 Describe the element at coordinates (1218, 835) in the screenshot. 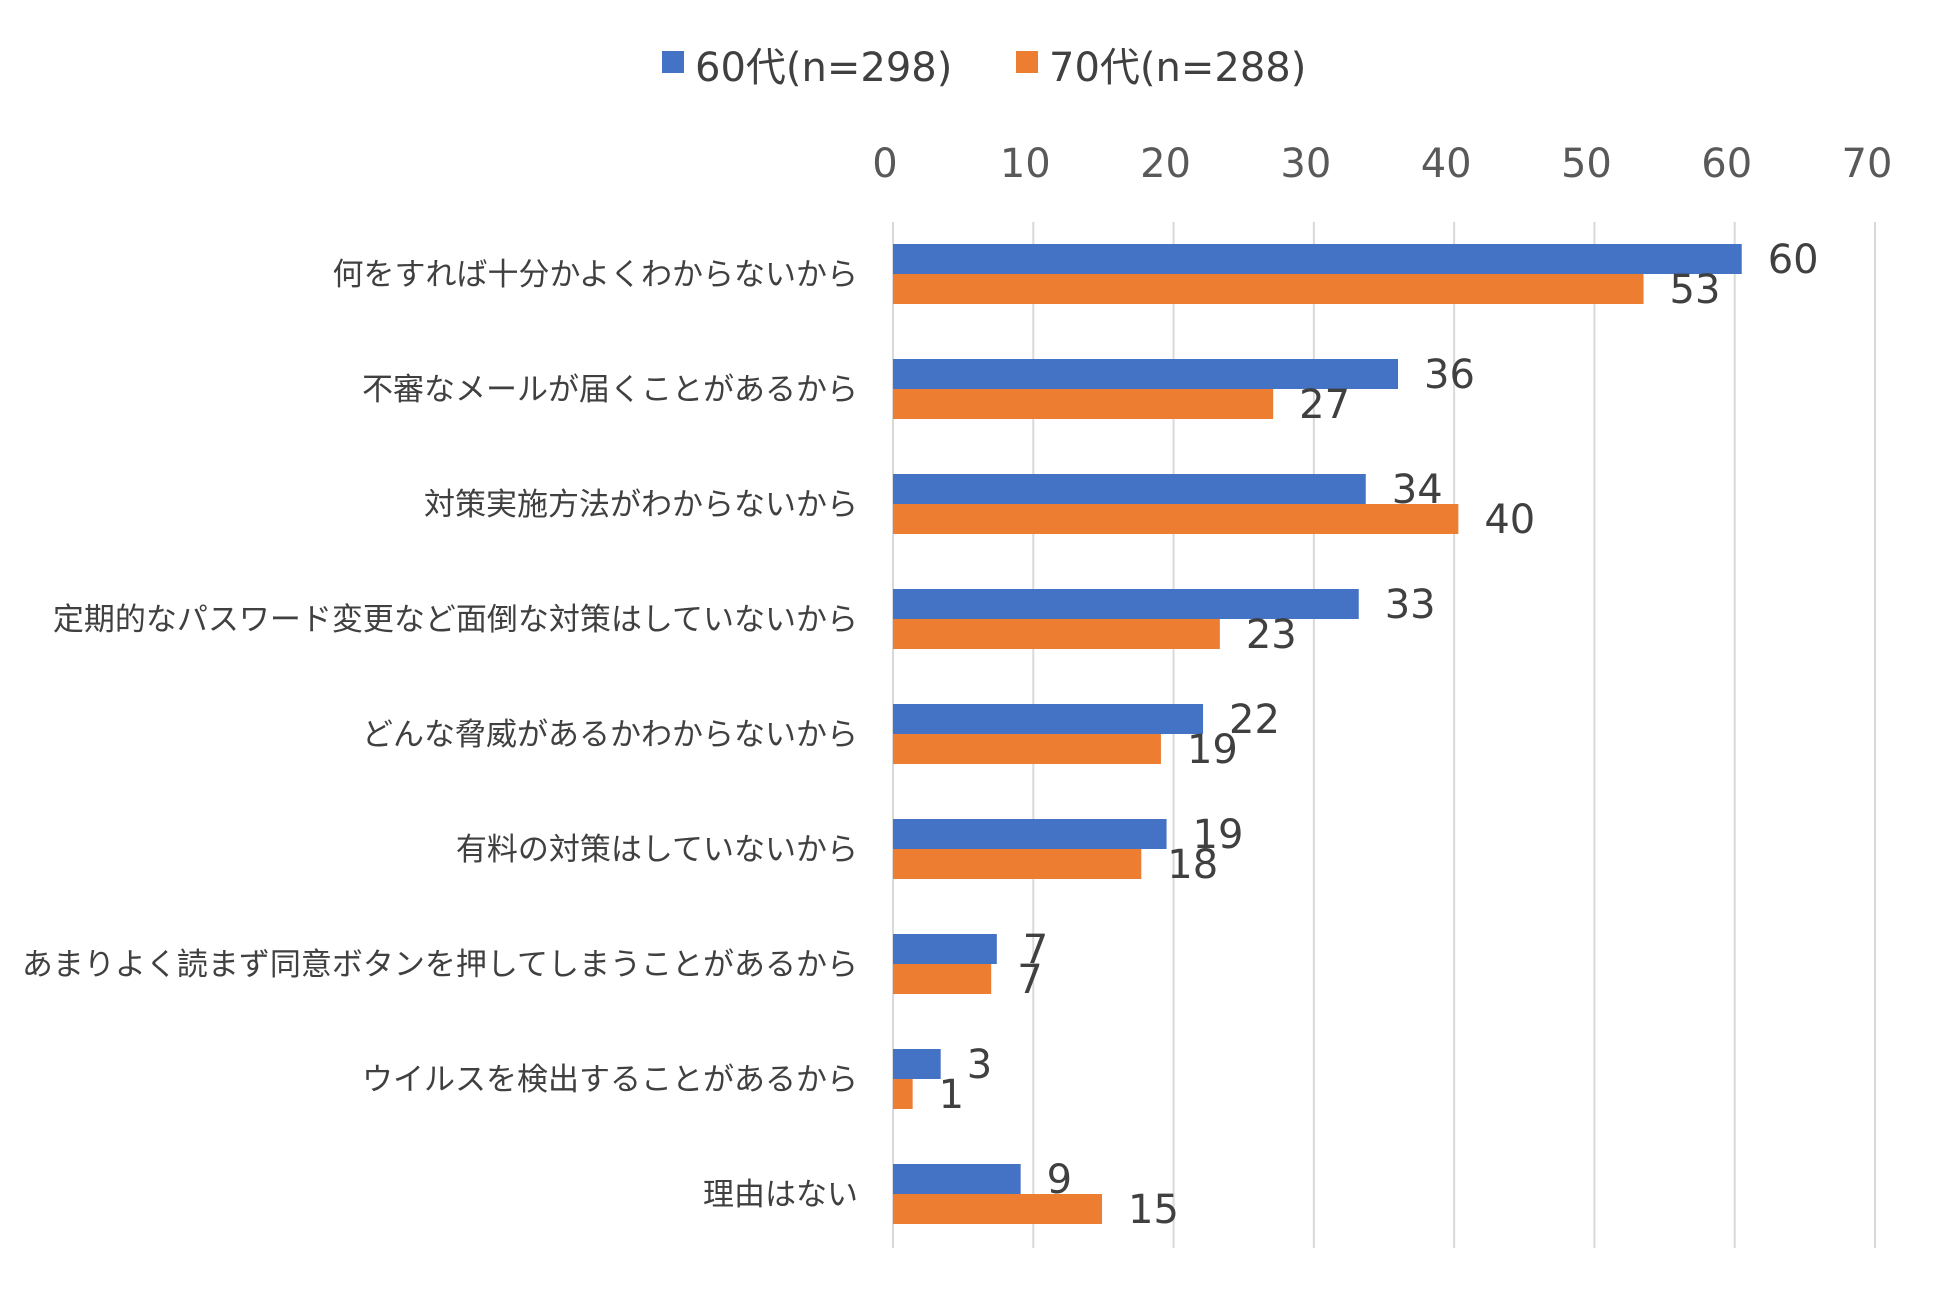

I see `value-label-60s-6: 19` at that location.